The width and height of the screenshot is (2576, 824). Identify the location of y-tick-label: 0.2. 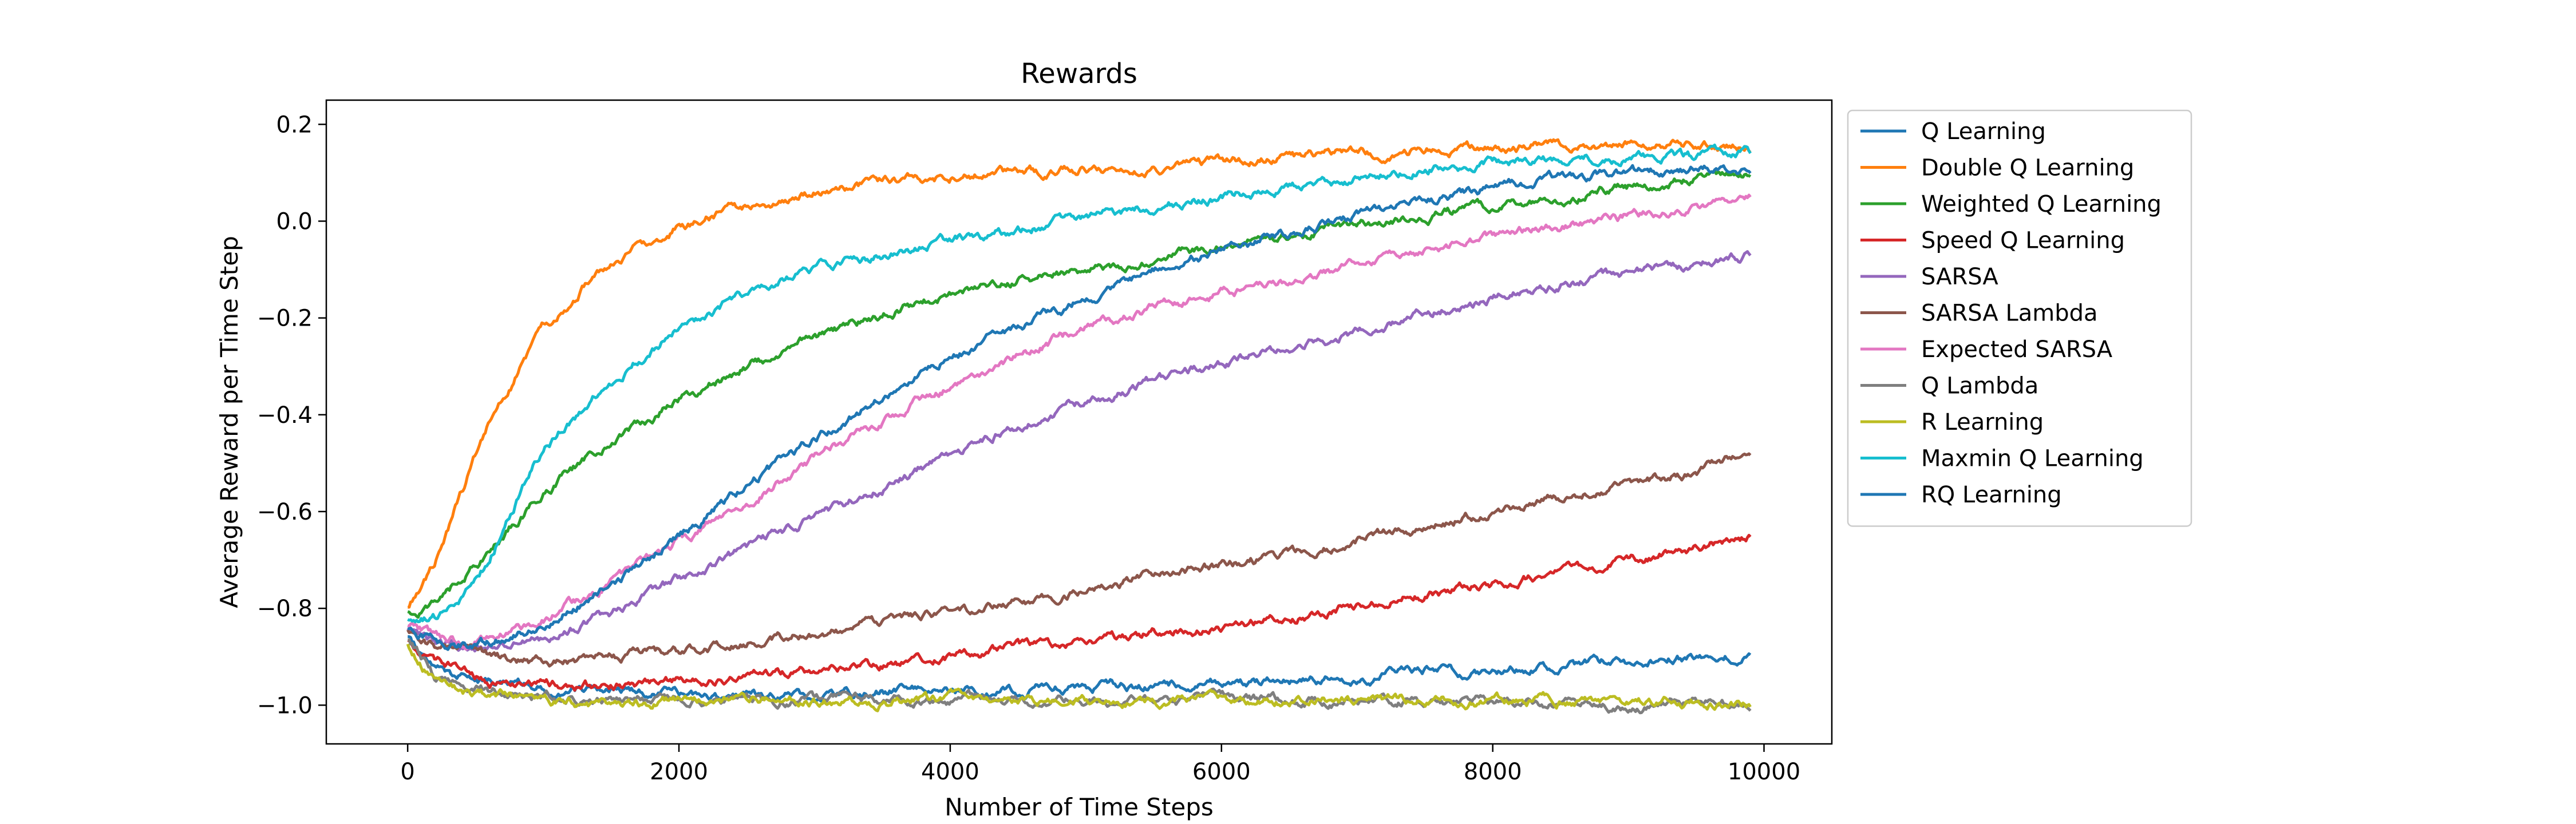
(294, 125).